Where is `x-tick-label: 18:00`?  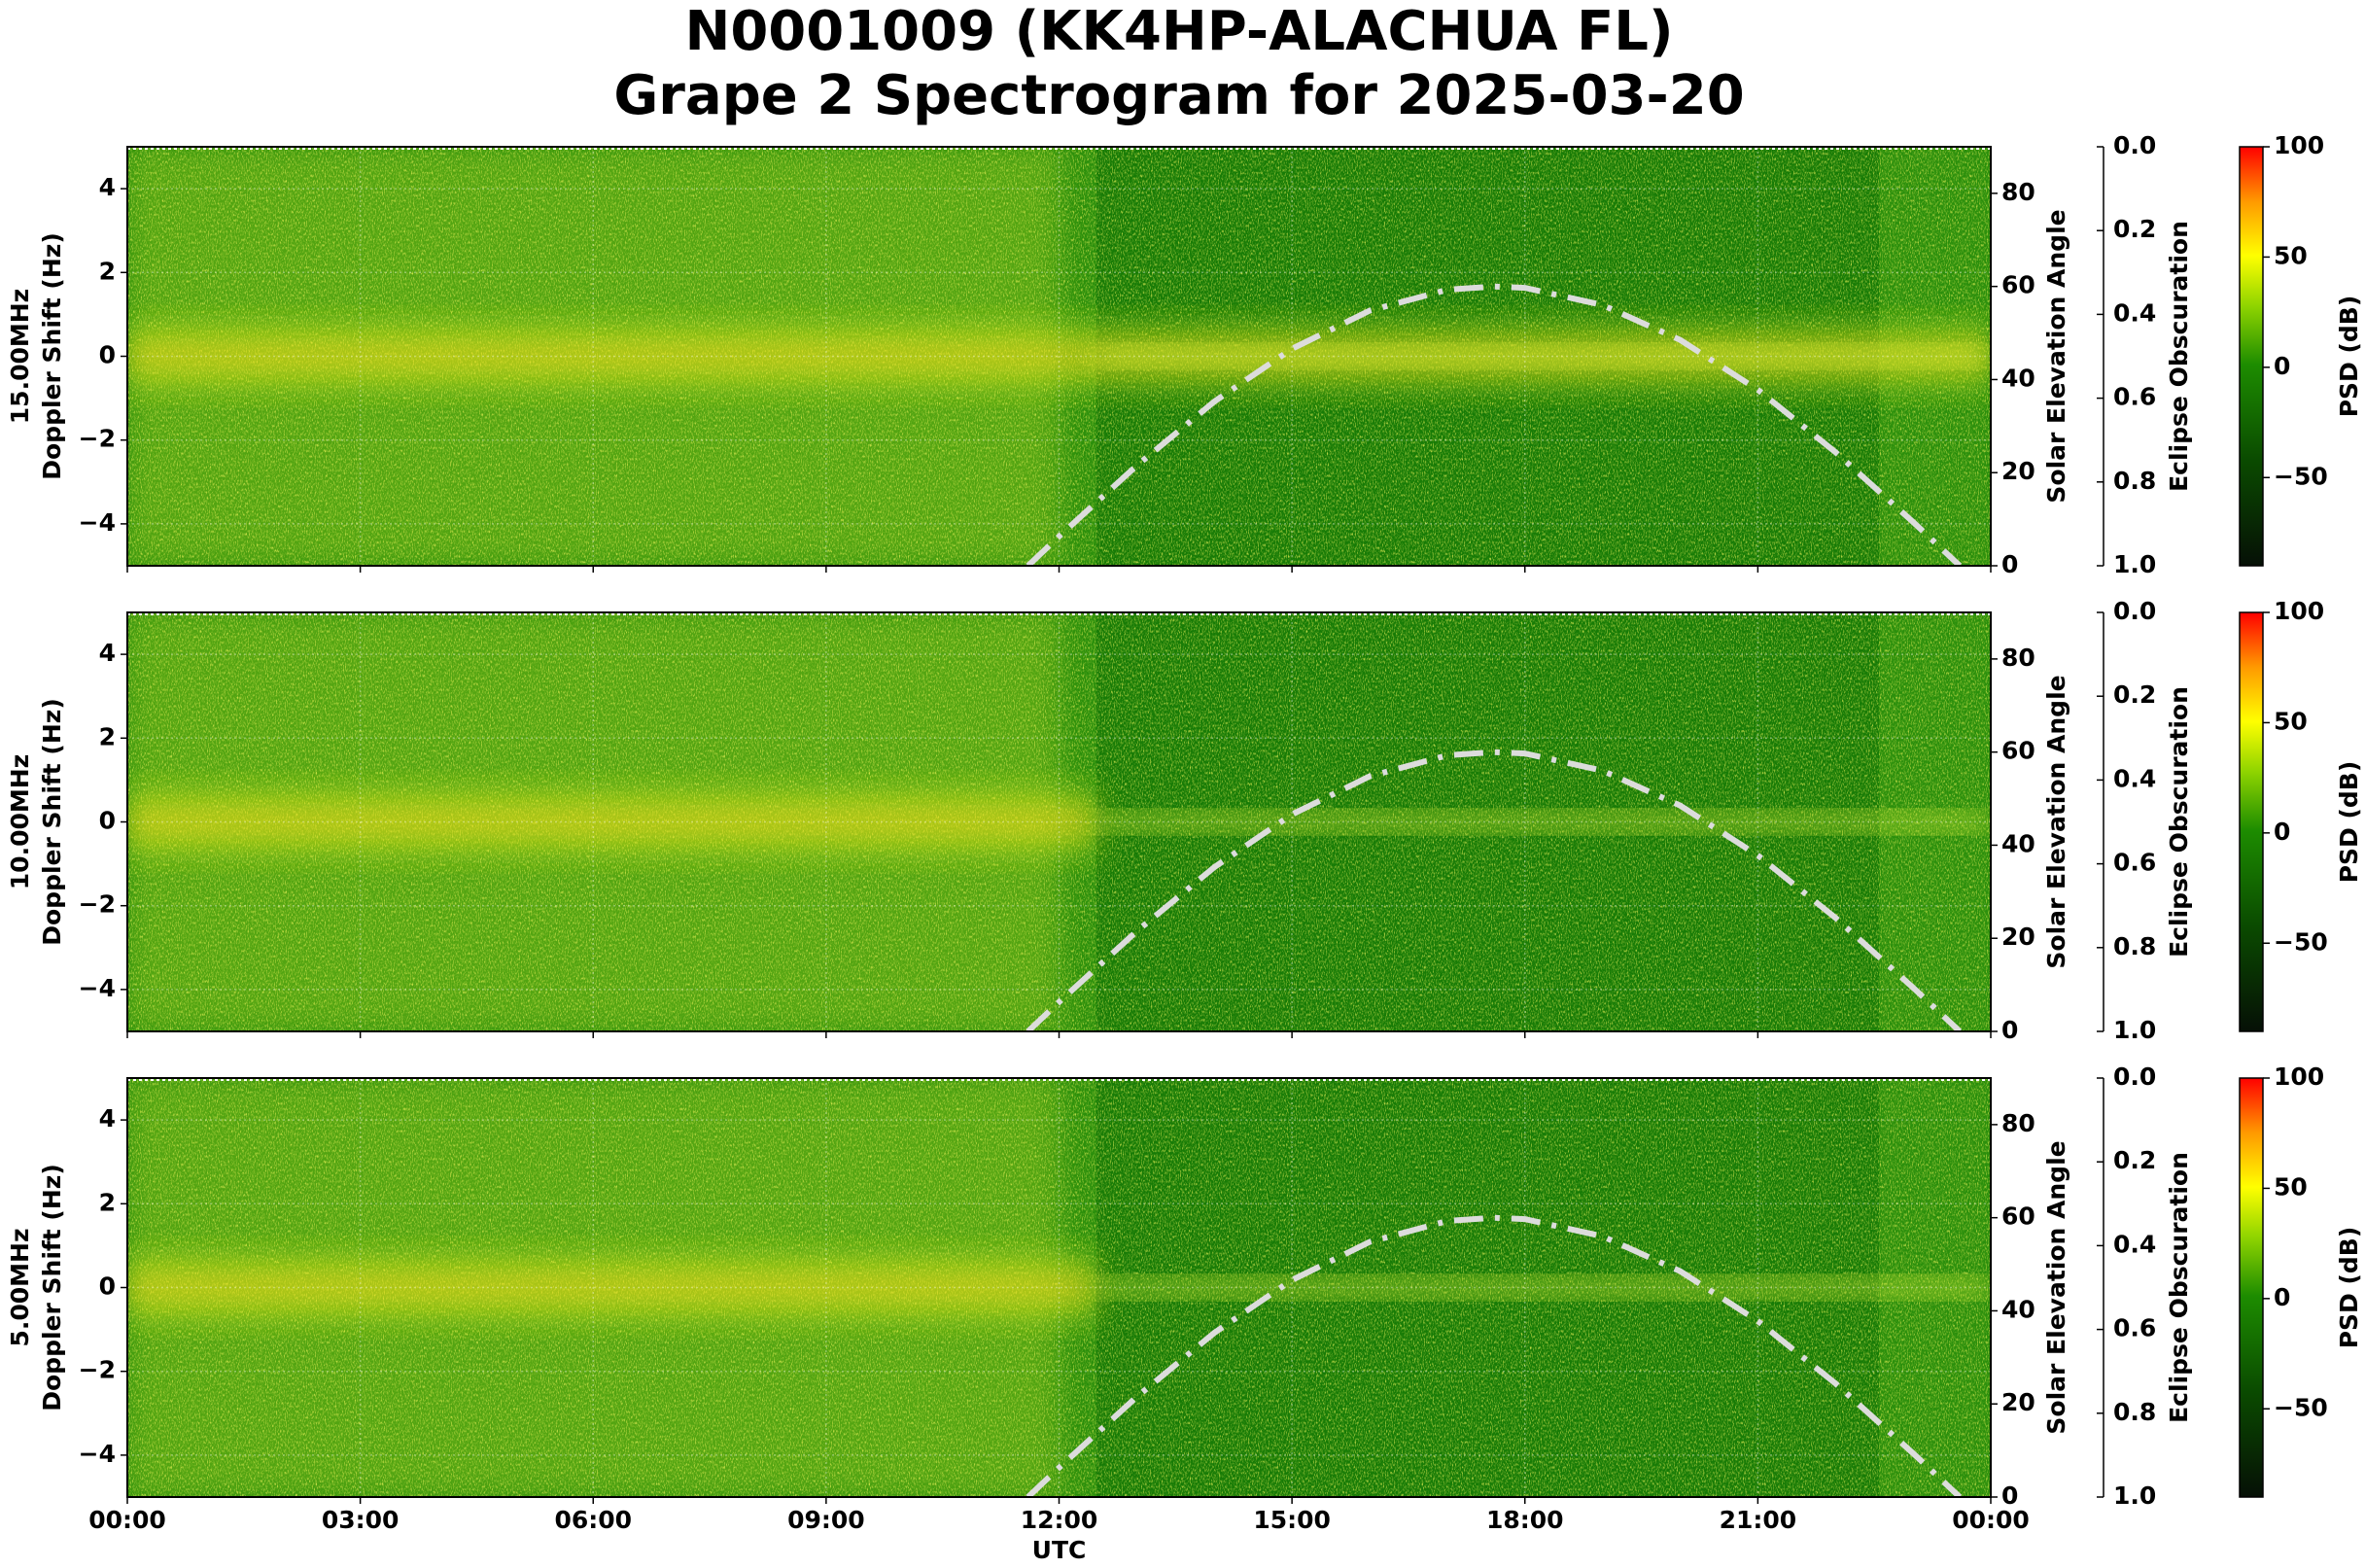
x-tick-label: 18:00 is located at coordinates (1525, 1520).